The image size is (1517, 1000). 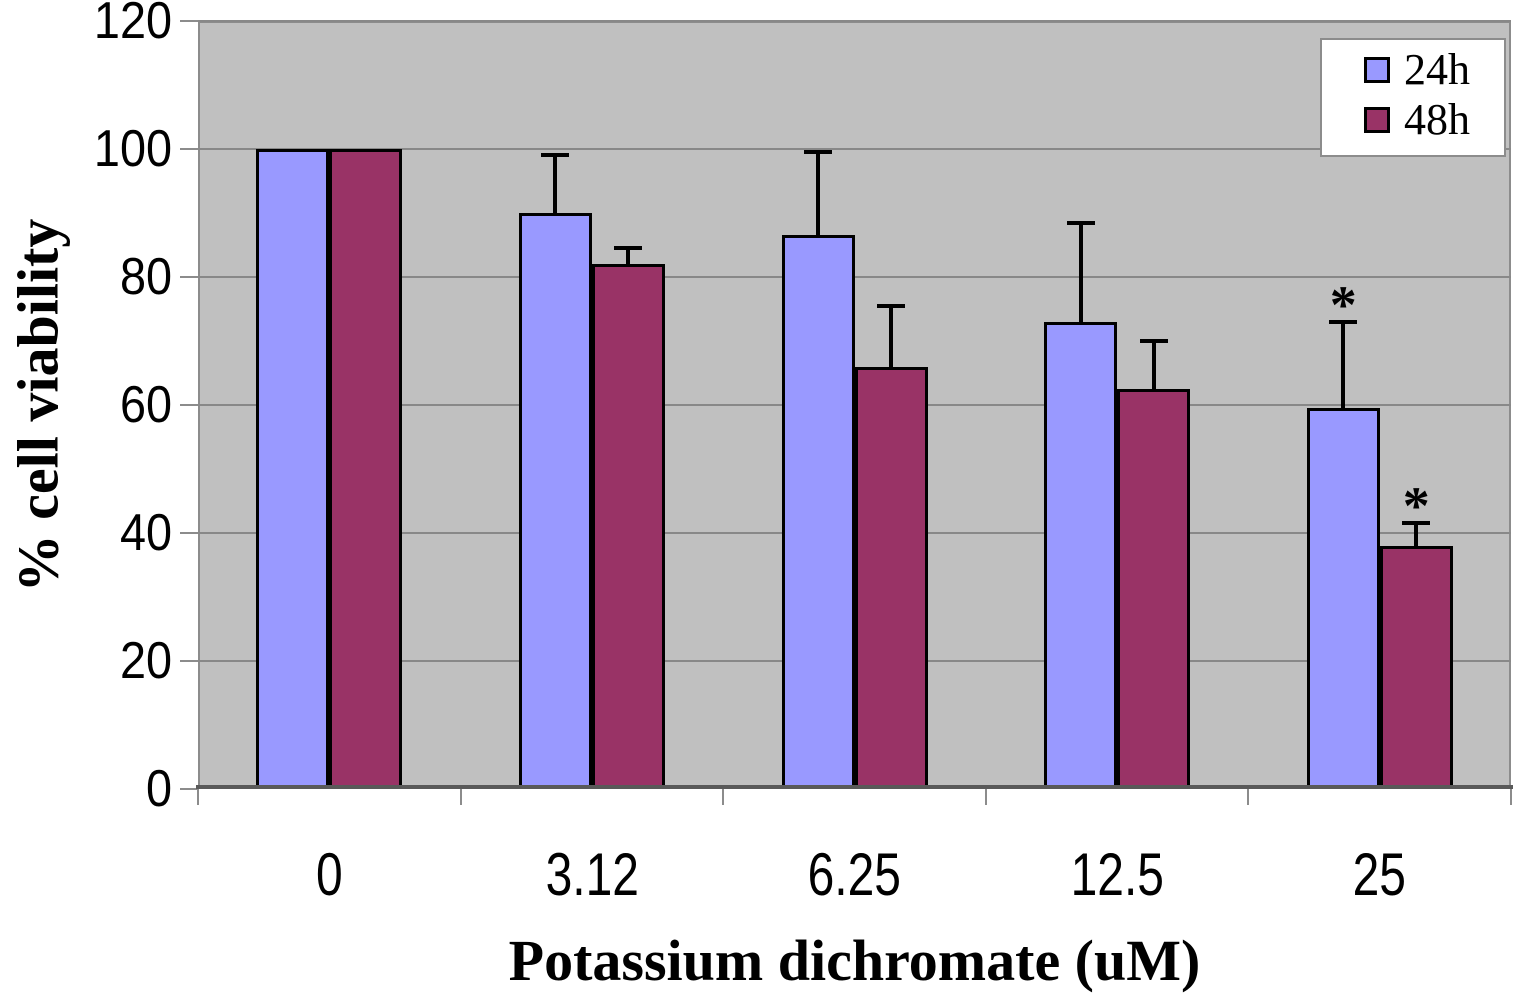 What do you see at coordinates (854, 787) in the screenshot?
I see `x-axis-line` at bounding box center [854, 787].